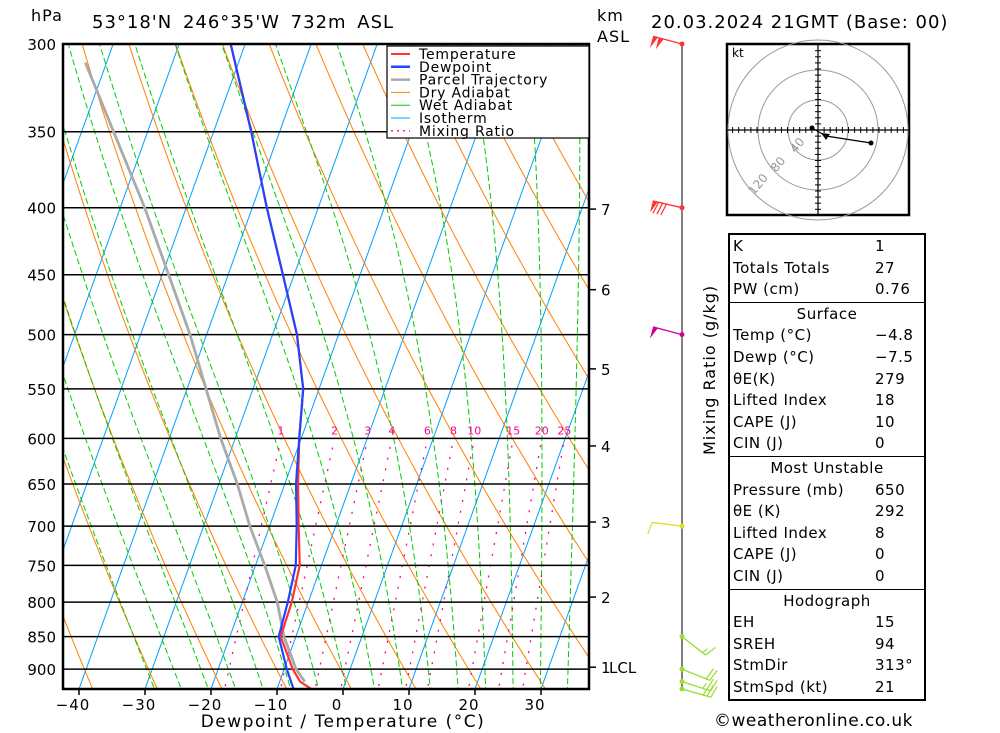 This screenshot has height=733, width=1000. I want to click on index-label: Lifted Index, so click(780, 532).